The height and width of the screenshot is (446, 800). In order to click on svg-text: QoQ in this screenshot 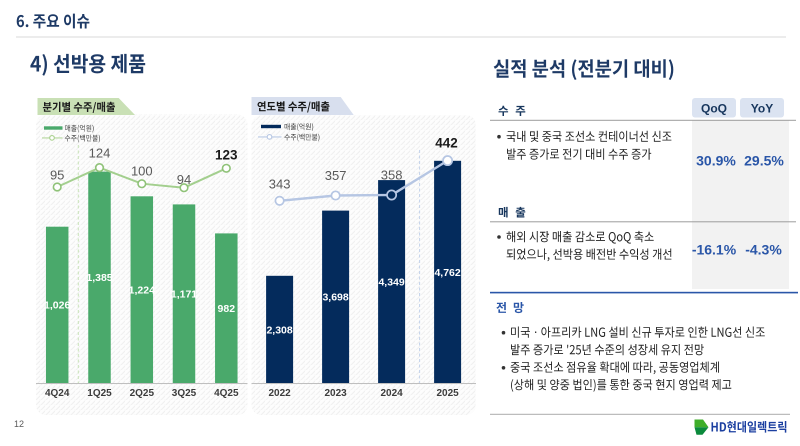, I will do `click(714, 109)`.